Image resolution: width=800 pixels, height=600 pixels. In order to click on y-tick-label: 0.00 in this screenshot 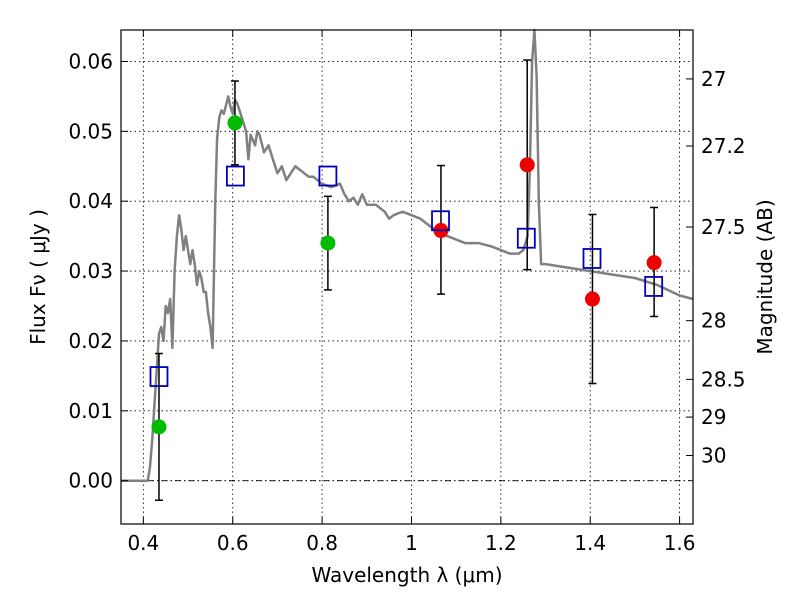, I will do `click(90, 481)`.